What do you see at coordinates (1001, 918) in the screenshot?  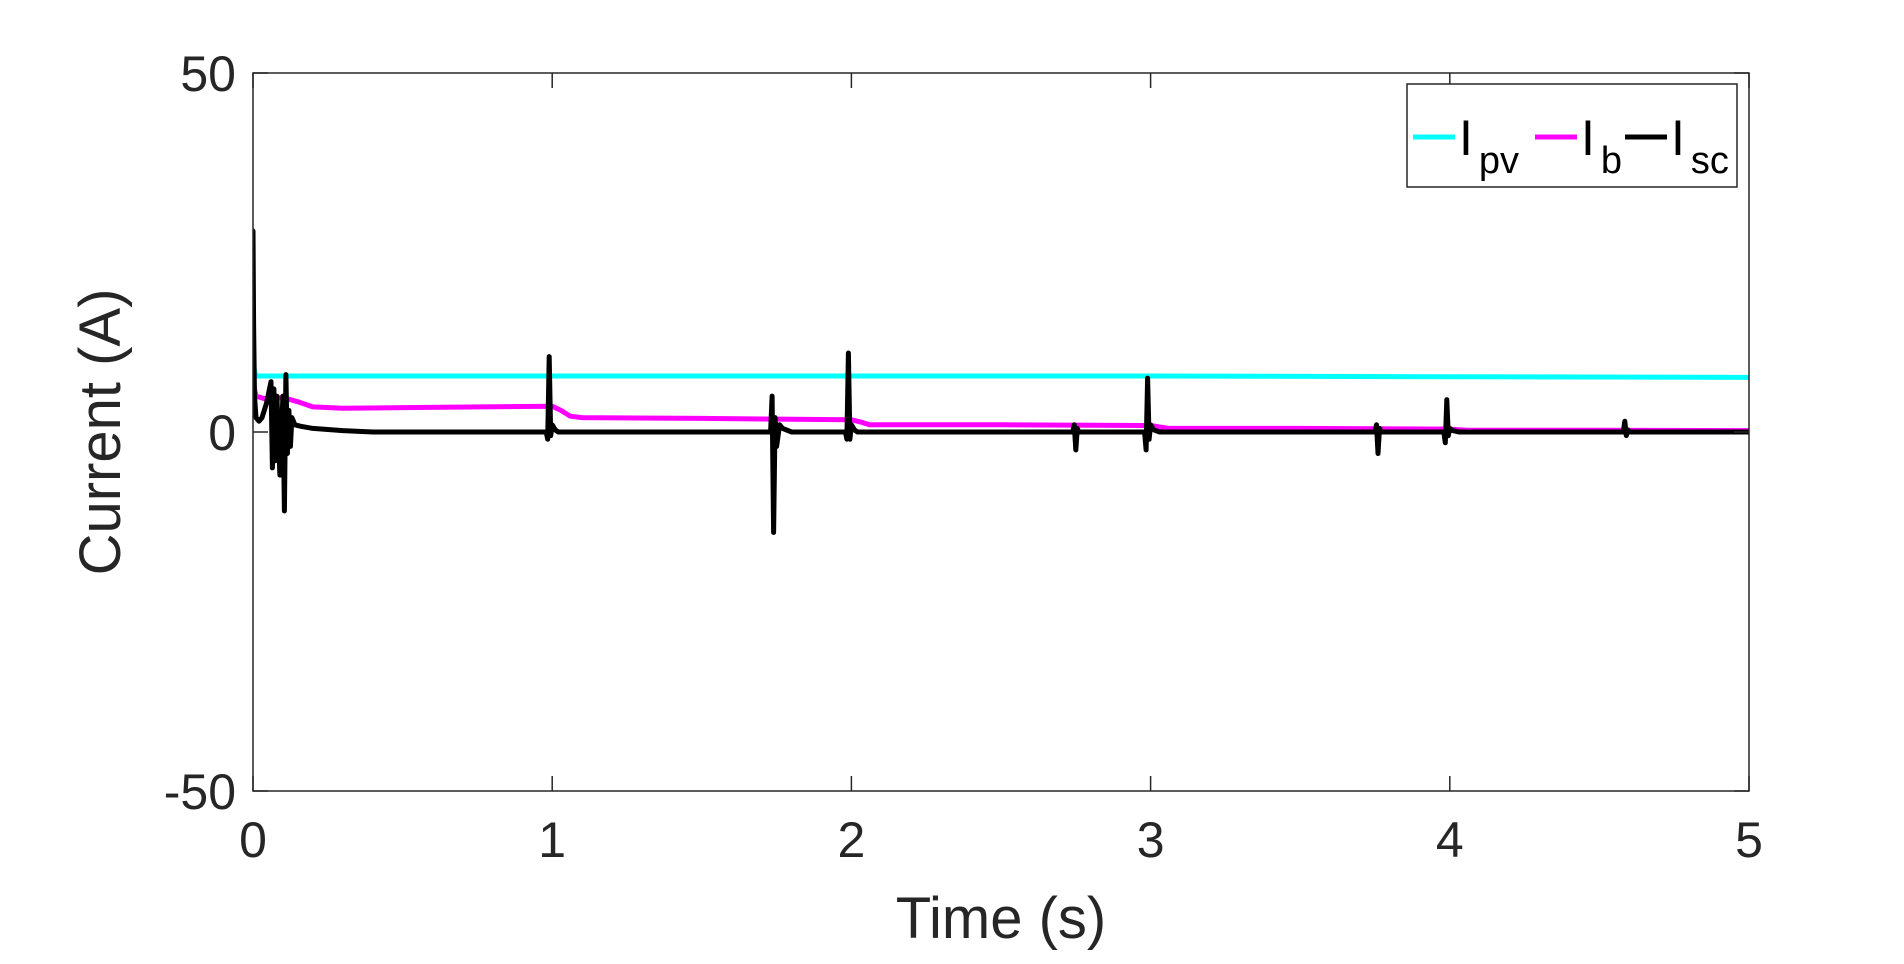 I see `x-axis-title: Time (s)` at bounding box center [1001, 918].